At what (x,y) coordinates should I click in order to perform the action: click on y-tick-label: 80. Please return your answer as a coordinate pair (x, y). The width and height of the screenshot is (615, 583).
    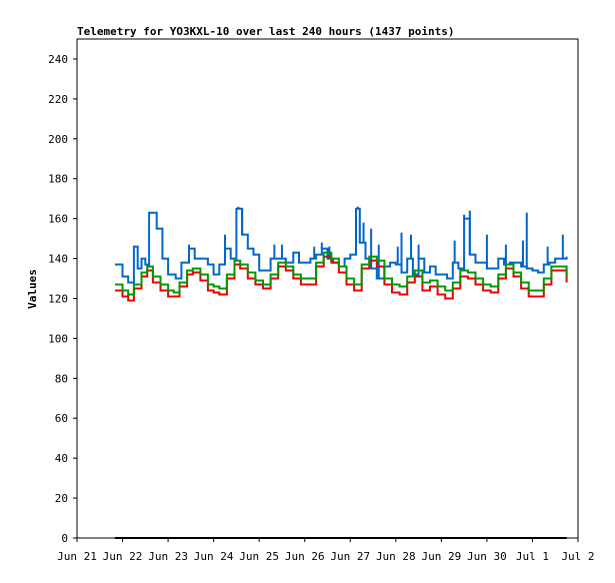
    Looking at the image, I should click on (61, 378).